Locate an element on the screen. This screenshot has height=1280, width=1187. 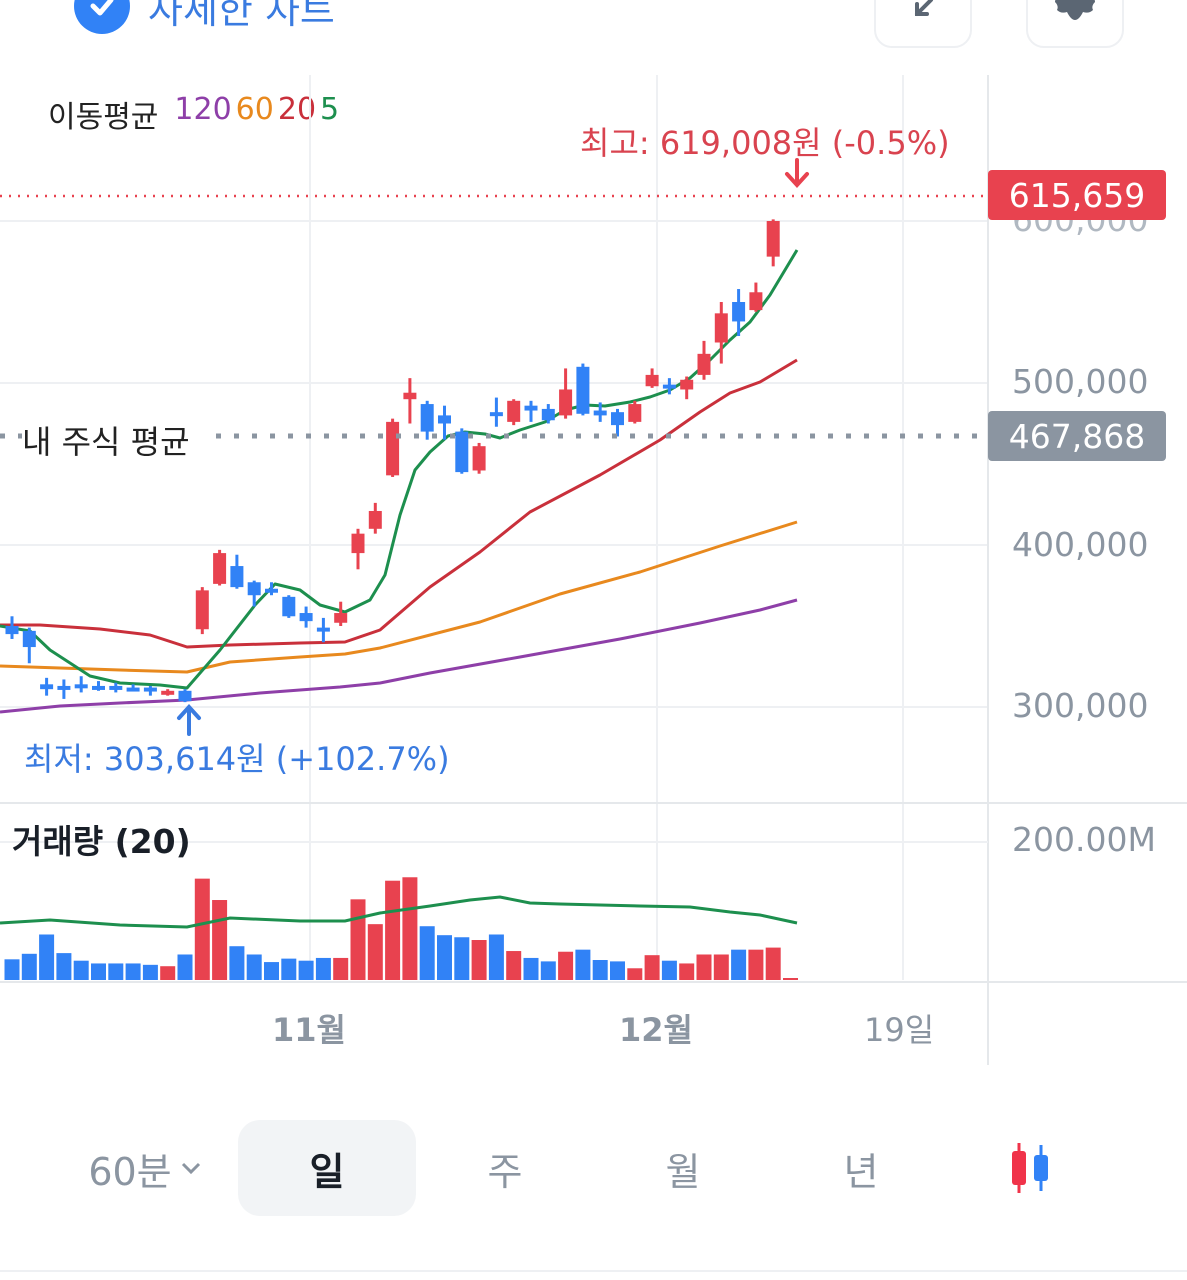
settings-button is located at coordinates (1075, 24).